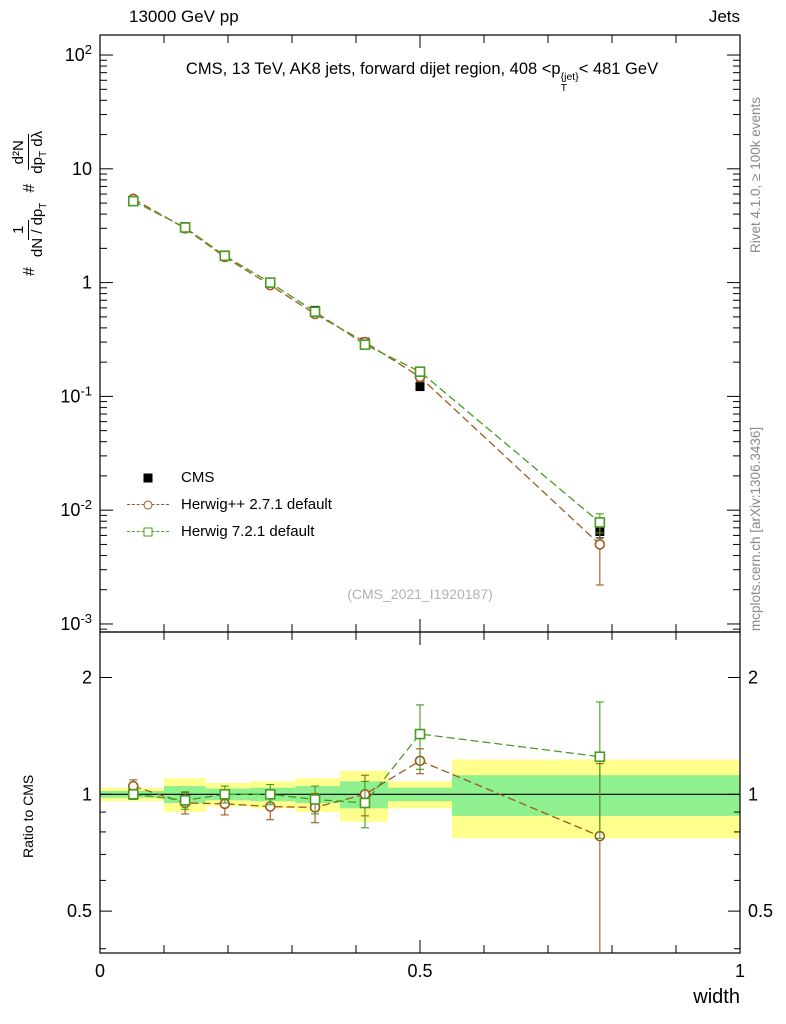 The width and height of the screenshot is (786, 1024). What do you see at coordinates (229, 477) in the screenshot?
I see `legend-item-cms: CMS` at bounding box center [229, 477].